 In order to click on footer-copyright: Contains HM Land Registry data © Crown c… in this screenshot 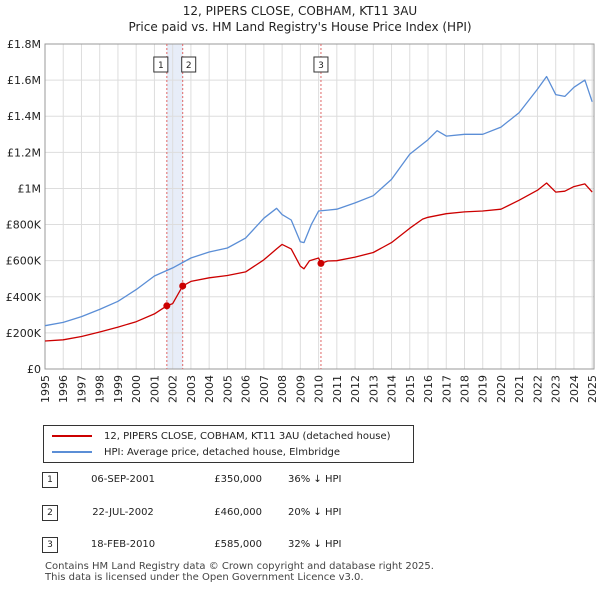, I will do `click(239, 566)`.